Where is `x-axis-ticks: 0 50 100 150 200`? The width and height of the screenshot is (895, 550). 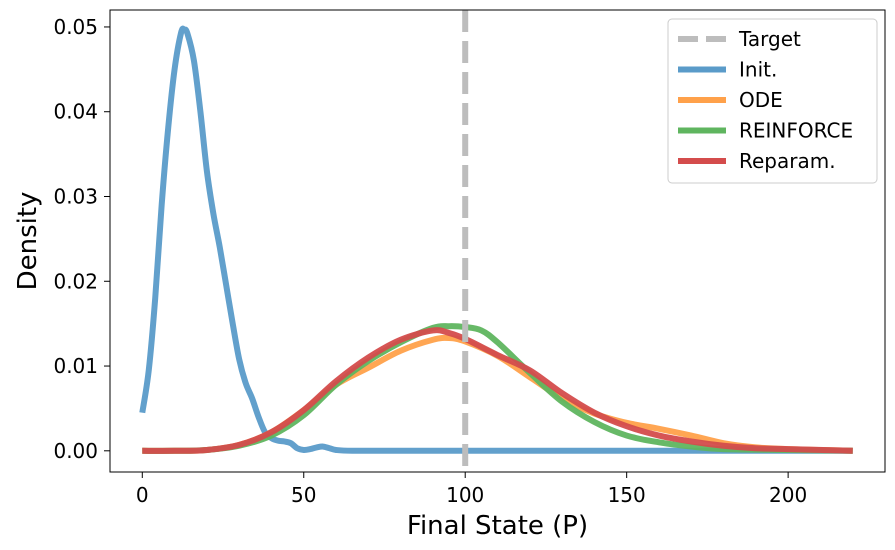 x-axis-ticks: 0 50 100 150 200 is located at coordinates (471, 489).